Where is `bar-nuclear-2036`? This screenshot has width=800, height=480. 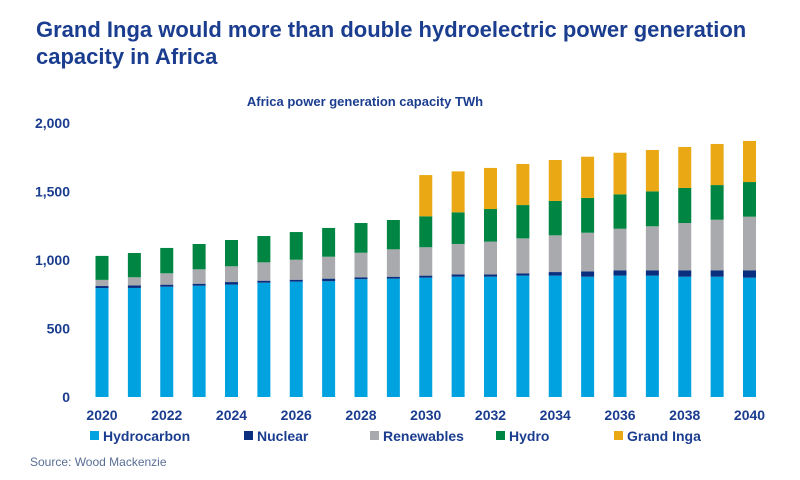 bar-nuclear-2036 is located at coordinates (620, 273).